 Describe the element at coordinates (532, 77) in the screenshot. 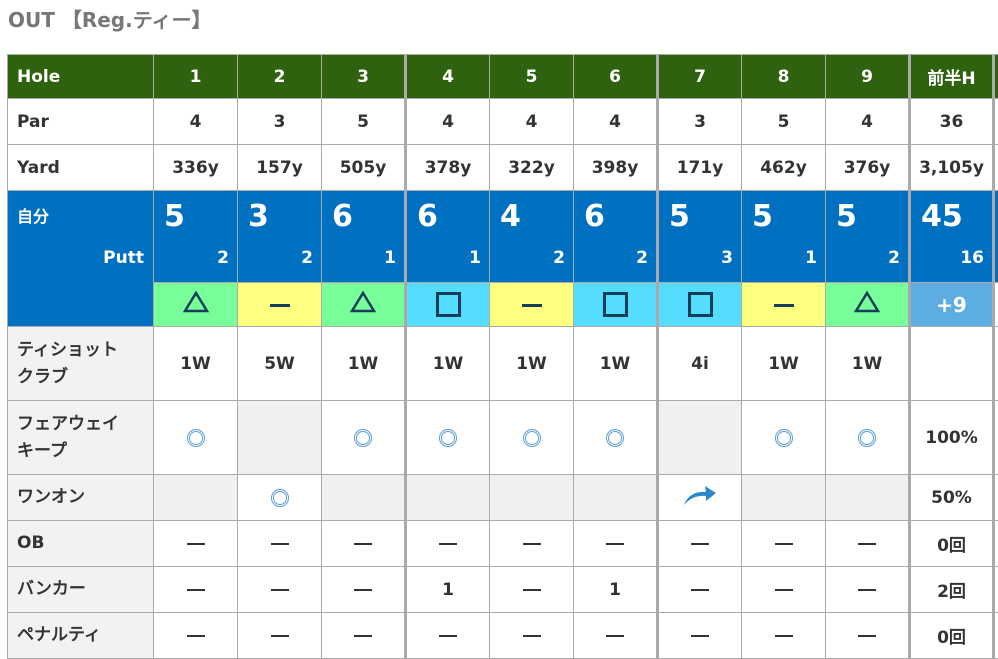

I see `hole-number: 5` at that location.